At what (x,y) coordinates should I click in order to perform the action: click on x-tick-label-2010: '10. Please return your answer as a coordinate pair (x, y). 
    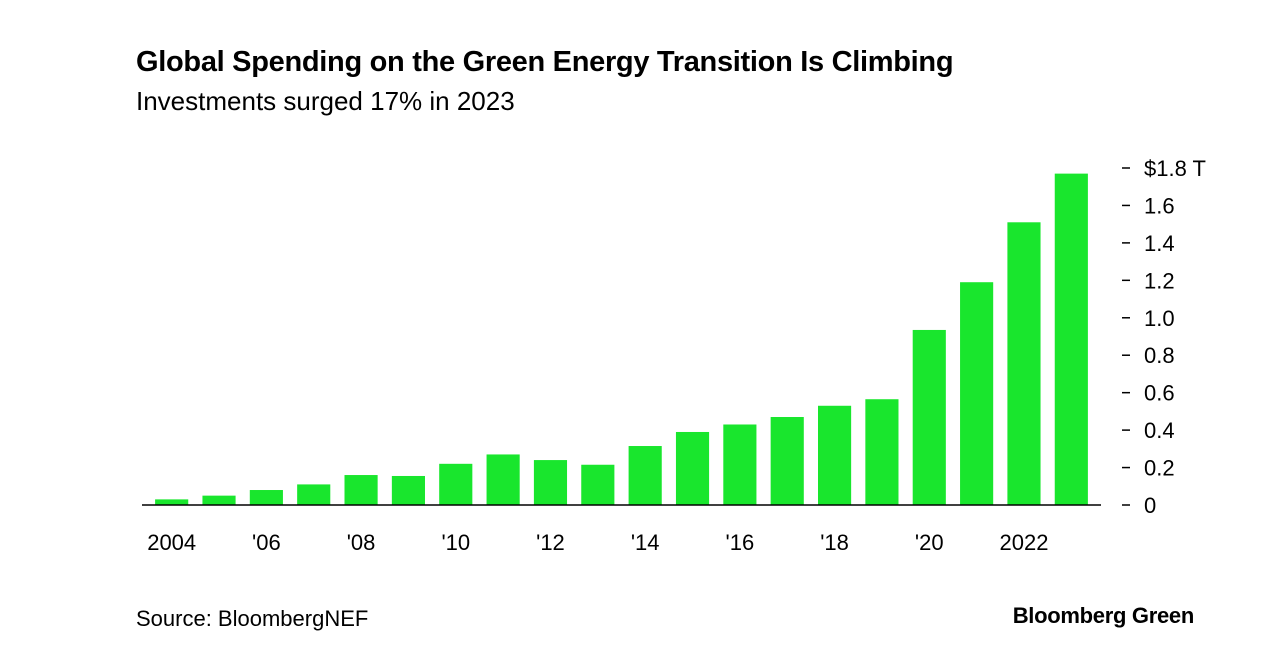
    Looking at the image, I should click on (455, 542).